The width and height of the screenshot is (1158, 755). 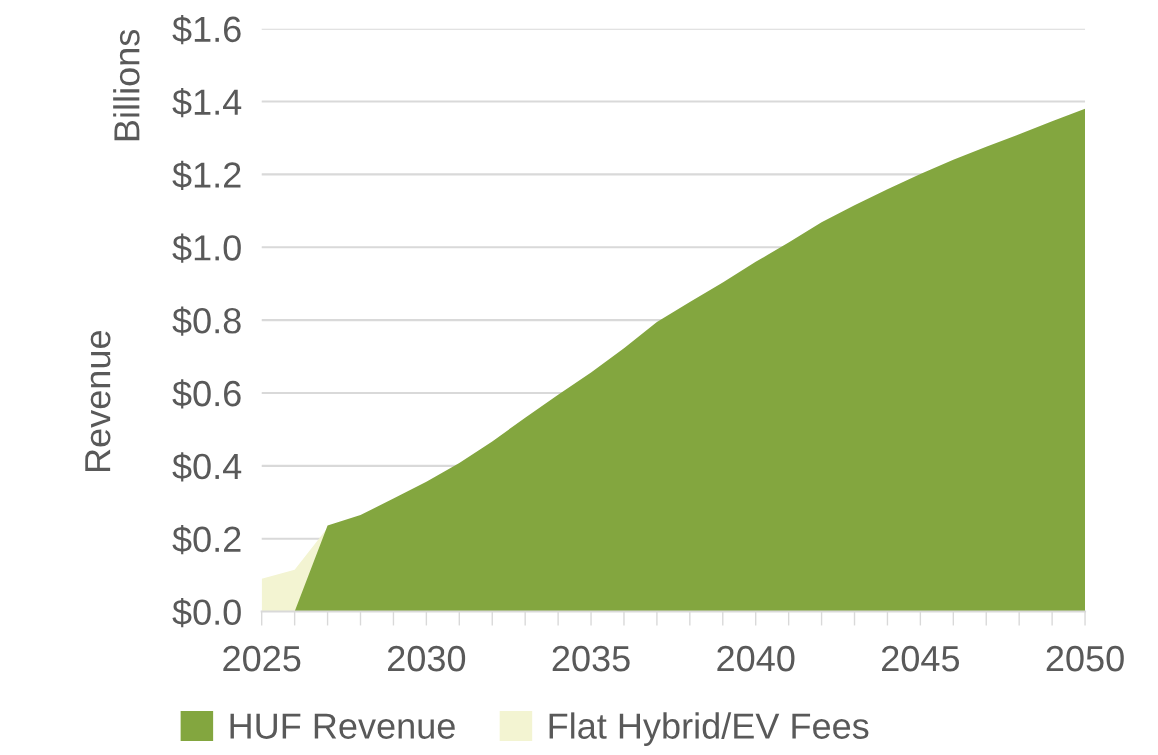 I want to click on y-tick-label: $0.6, so click(x=206, y=394).